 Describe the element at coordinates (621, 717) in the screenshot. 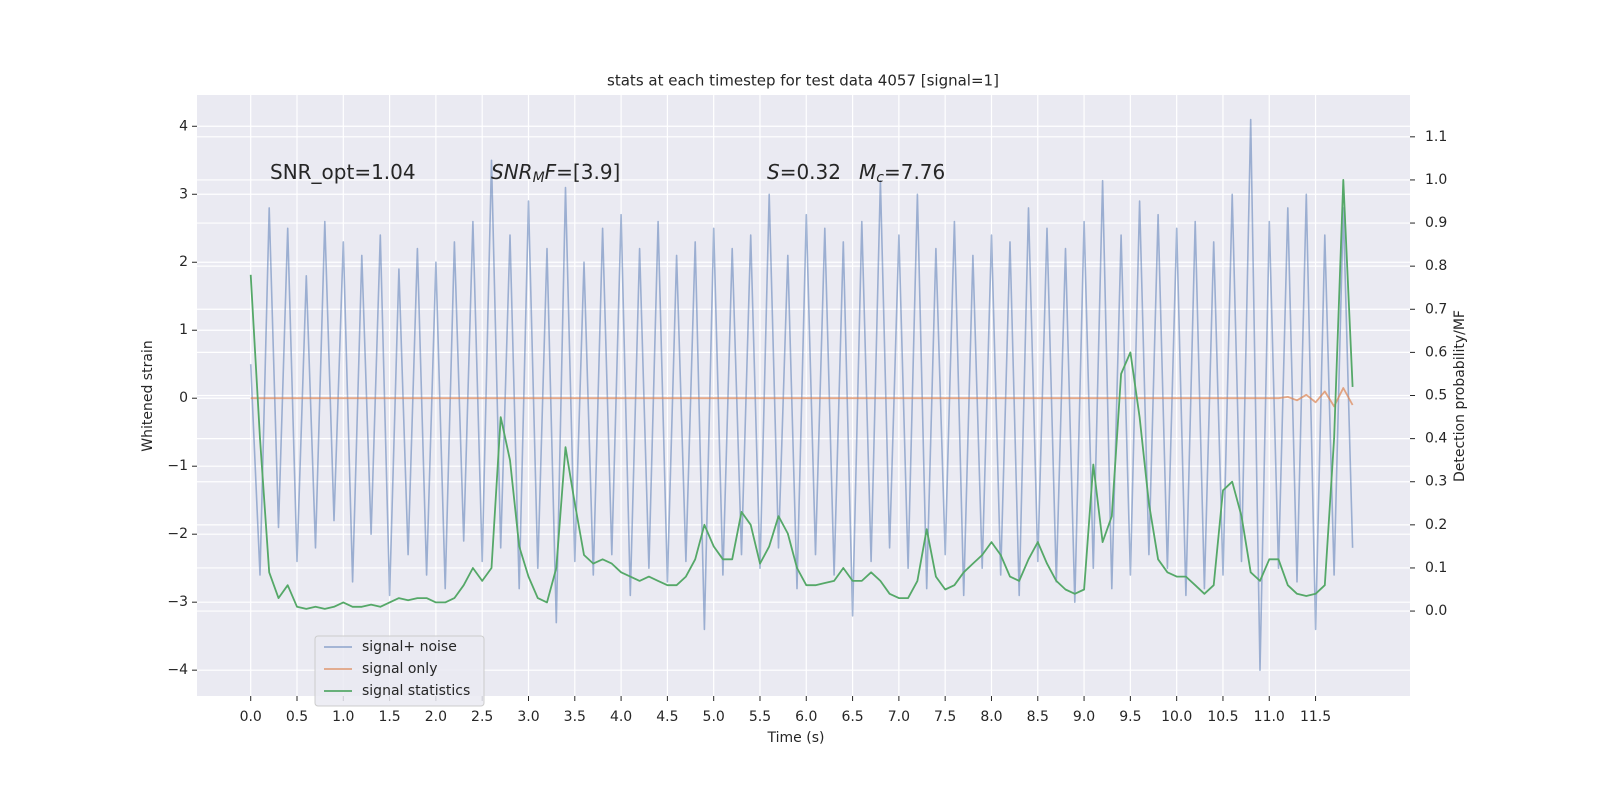

I see `x-tick-label: 4.0` at that location.